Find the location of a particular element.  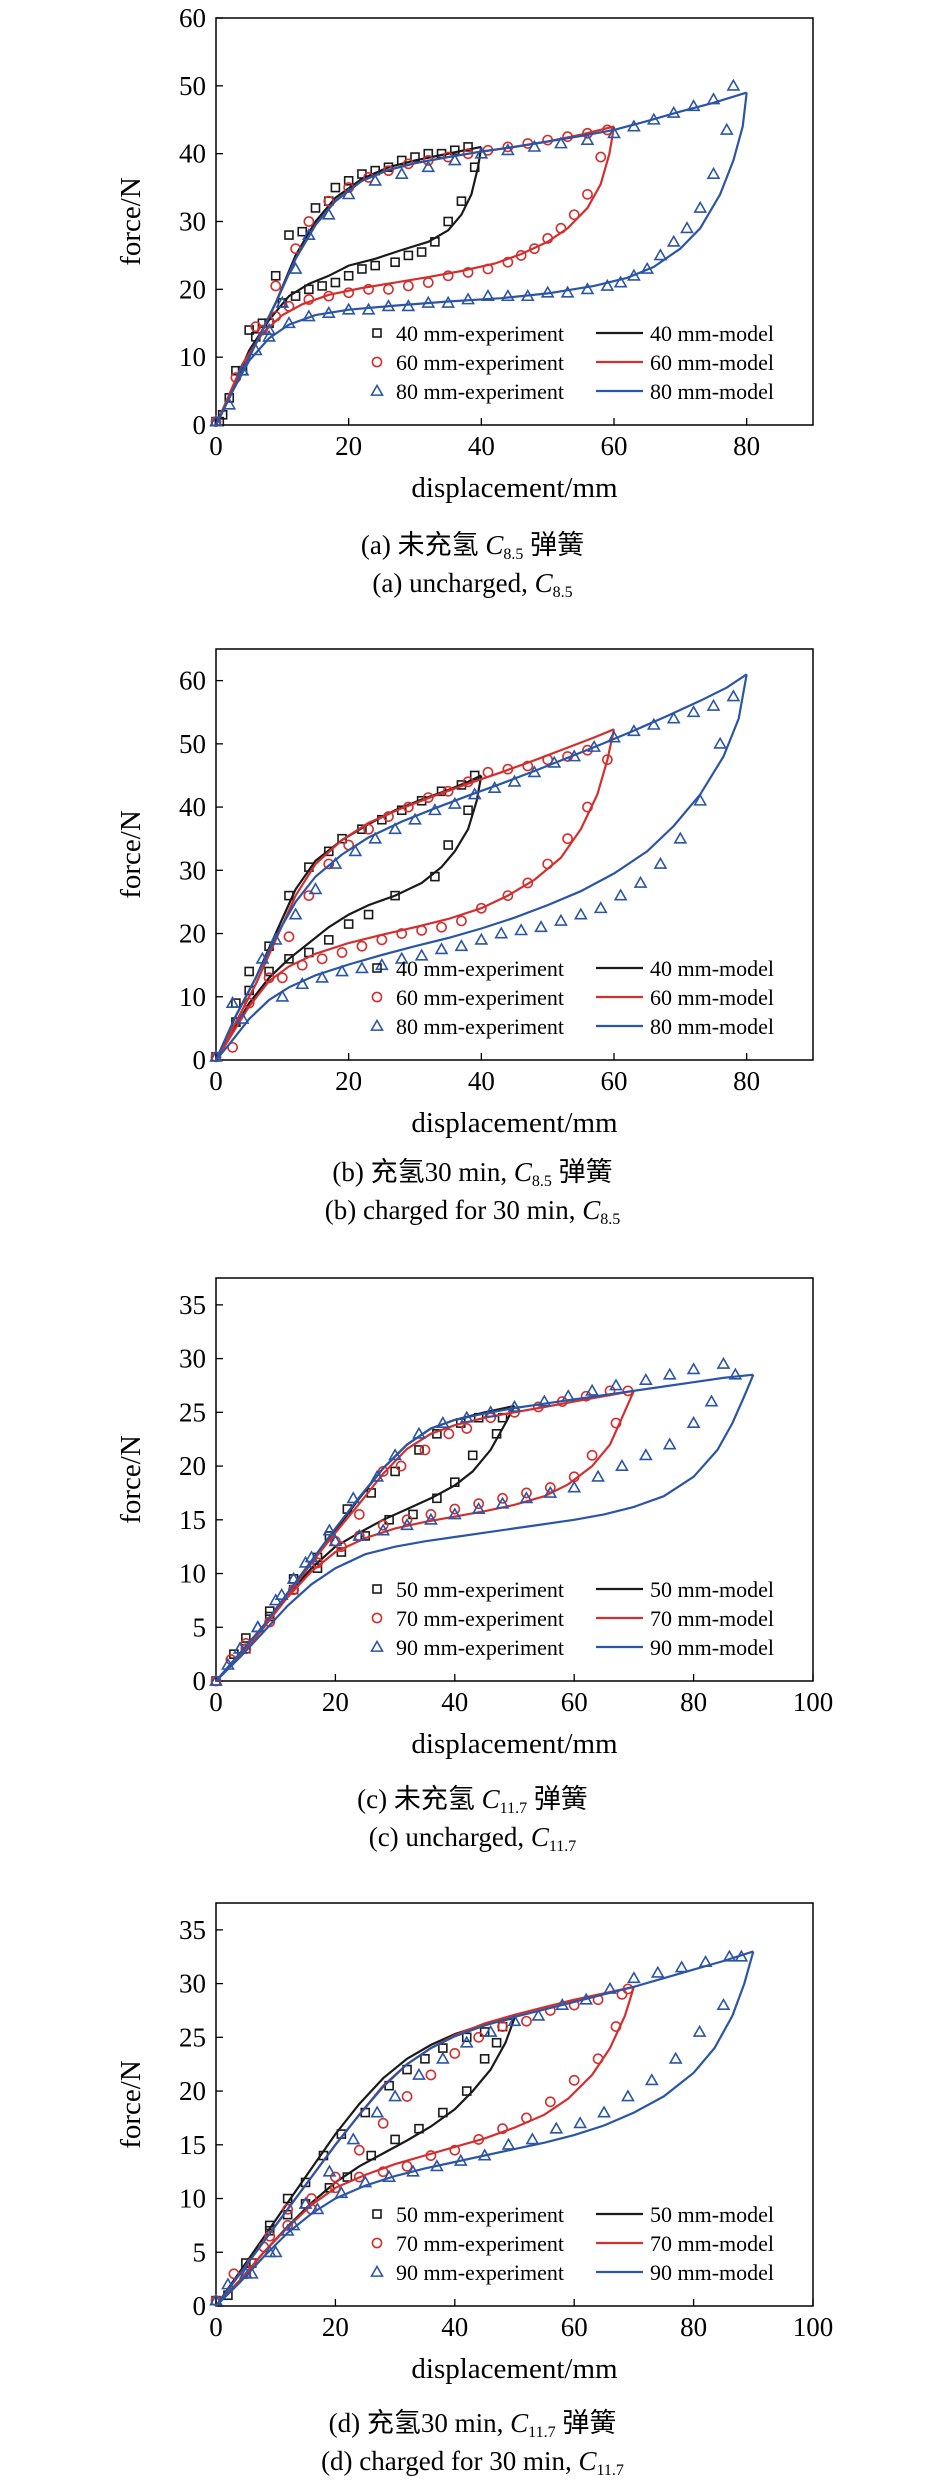

model-line-unloading is located at coordinates (349, 918).